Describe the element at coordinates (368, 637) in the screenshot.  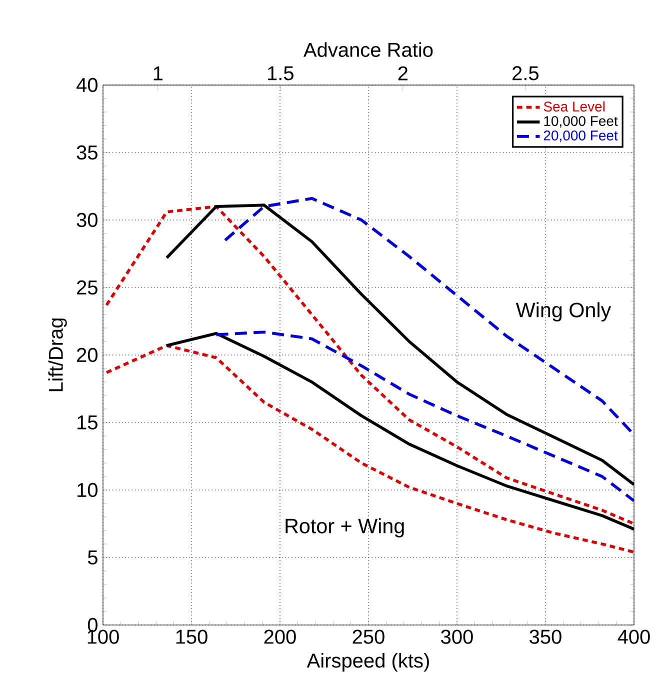
I see `x-tick-label: 250` at that location.